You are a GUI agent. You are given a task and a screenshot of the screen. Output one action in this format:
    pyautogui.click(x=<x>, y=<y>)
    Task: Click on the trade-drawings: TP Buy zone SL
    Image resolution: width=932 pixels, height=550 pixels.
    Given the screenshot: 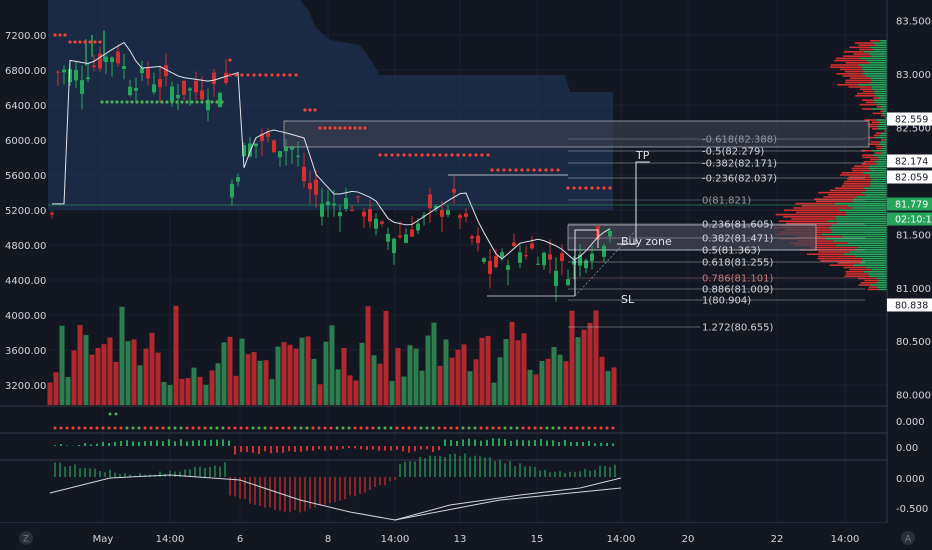 What is the action you would take?
    pyautogui.click(x=560, y=227)
    